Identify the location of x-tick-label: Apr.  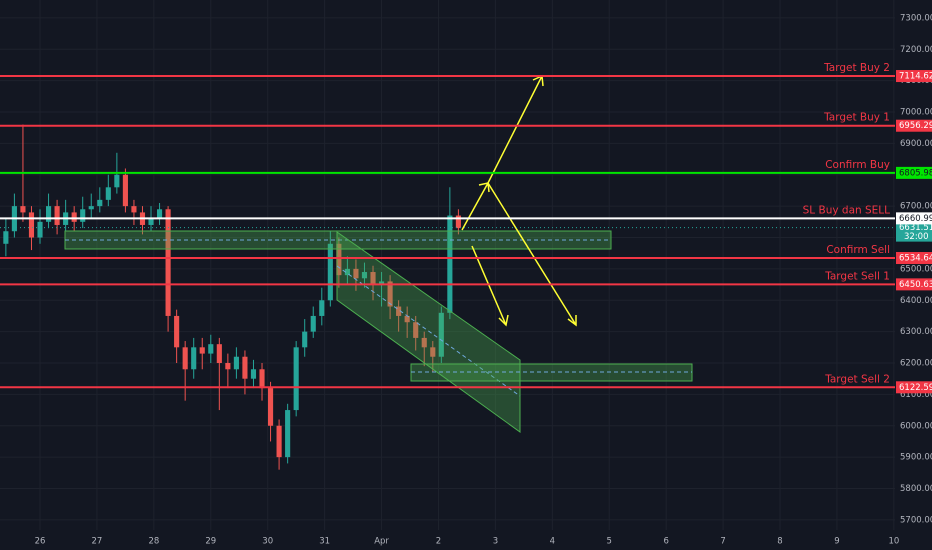
(381, 542).